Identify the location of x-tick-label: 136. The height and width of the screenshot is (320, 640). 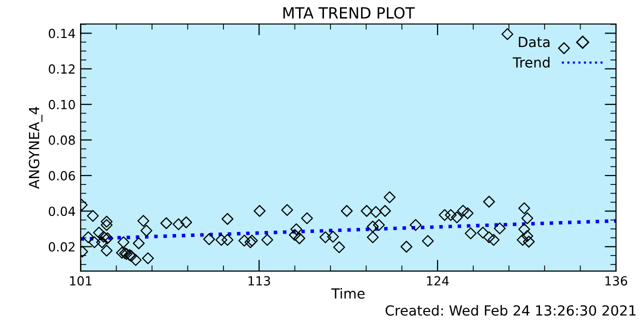
(616, 281).